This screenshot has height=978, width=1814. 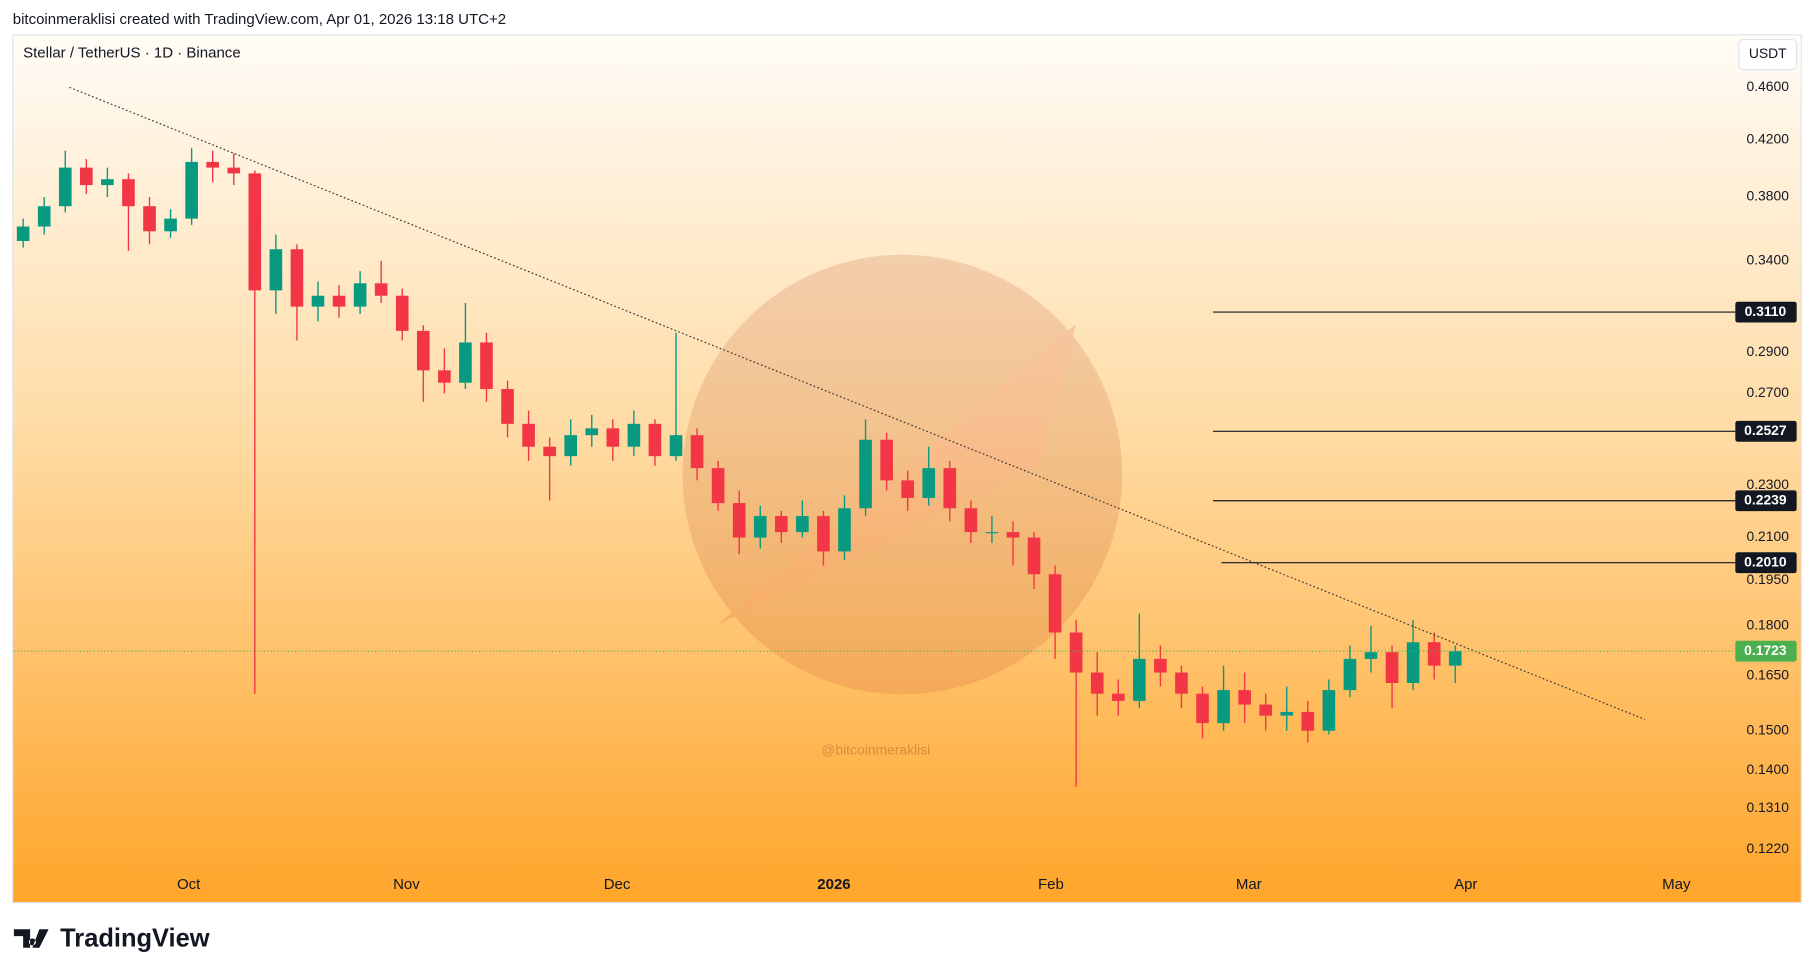 What do you see at coordinates (617, 884) in the screenshot?
I see `x-tick-label: Dec` at bounding box center [617, 884].